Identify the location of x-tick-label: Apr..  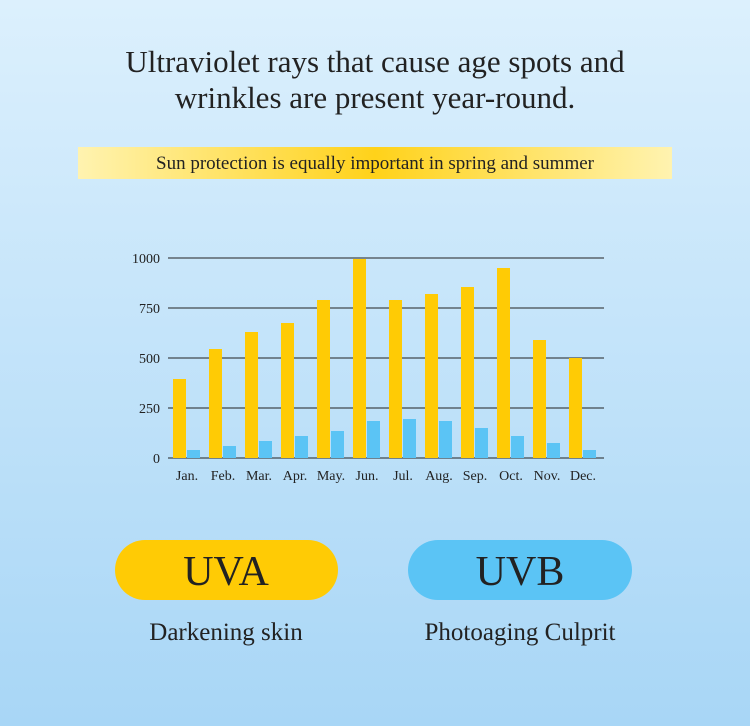
(295, 476).